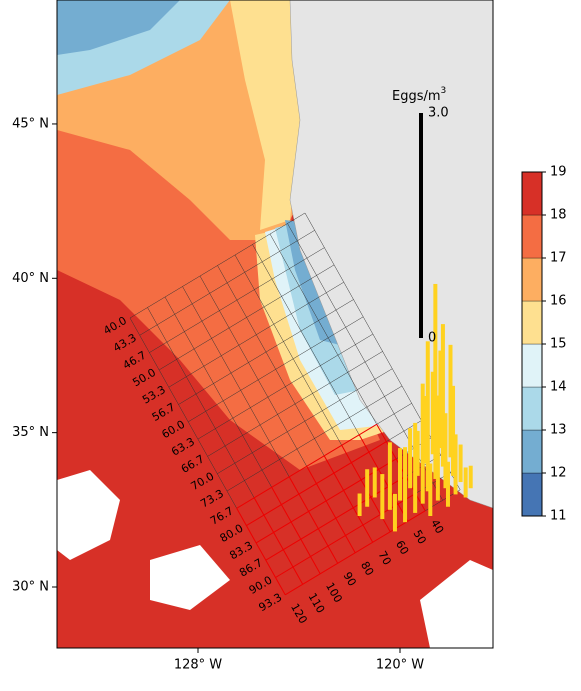 The image size is (581, 691). I want to click on lat-label: 35° N, so click(30, 432).